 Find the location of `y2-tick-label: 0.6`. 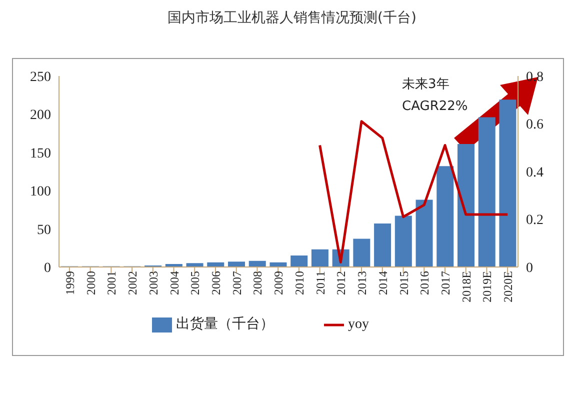

y2-tick-label: 0.6 is located at coordinates (535, 125).